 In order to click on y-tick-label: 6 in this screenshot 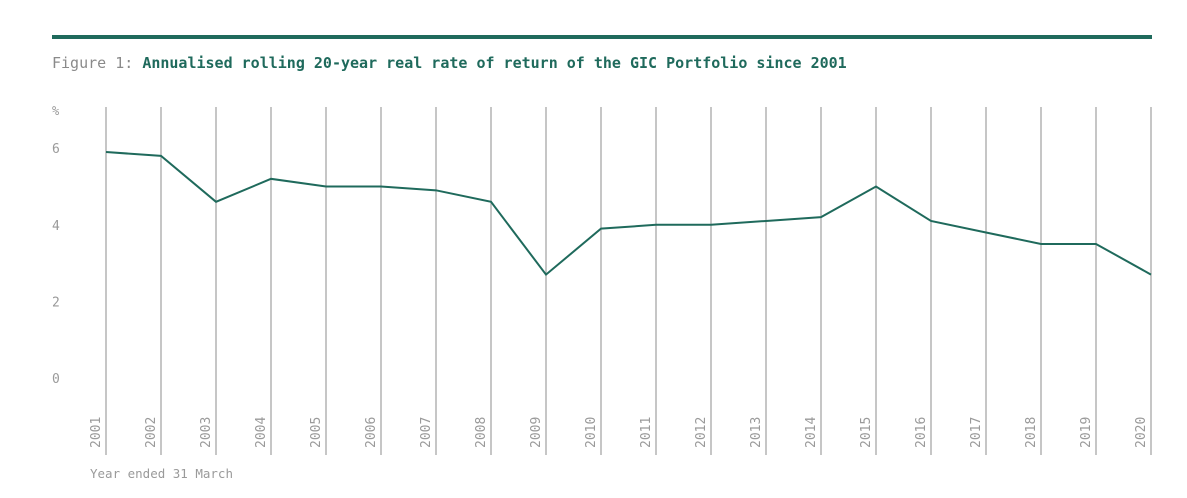, I will do `click(56, 149)`.